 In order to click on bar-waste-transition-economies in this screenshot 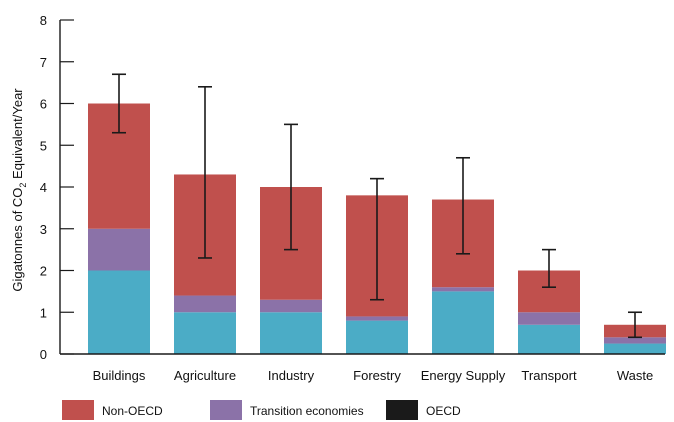, I will do `click(635, 340)`.